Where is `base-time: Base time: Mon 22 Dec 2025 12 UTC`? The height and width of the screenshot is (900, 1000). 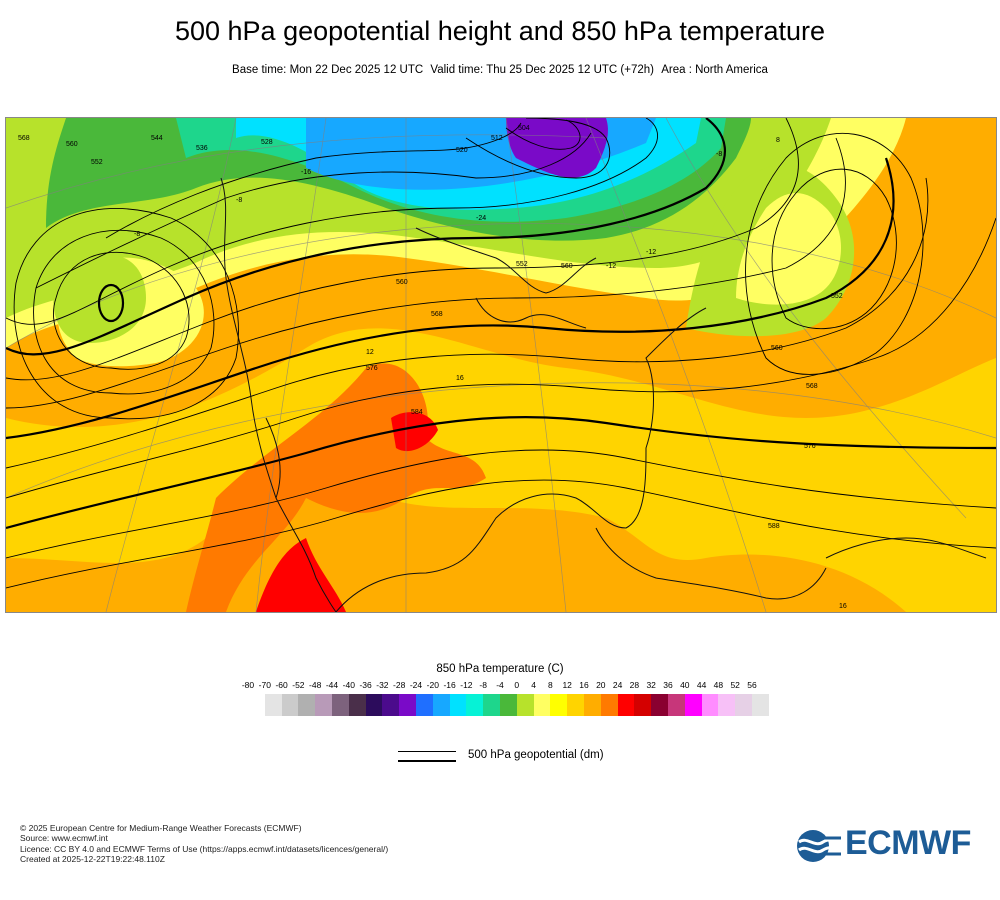
base-time: Base time: Mon 22 Dec 2025 12 UTC is located at coordinates (328, 70).